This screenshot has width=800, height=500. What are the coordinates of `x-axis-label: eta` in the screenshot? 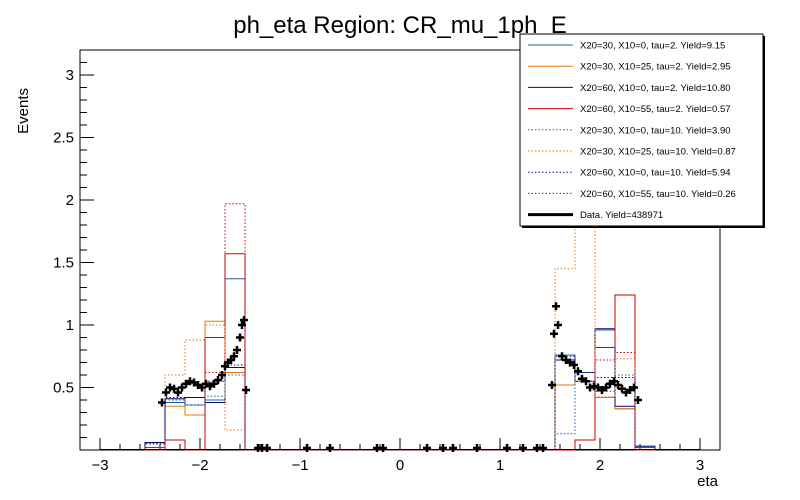 It's located at (708, 481).